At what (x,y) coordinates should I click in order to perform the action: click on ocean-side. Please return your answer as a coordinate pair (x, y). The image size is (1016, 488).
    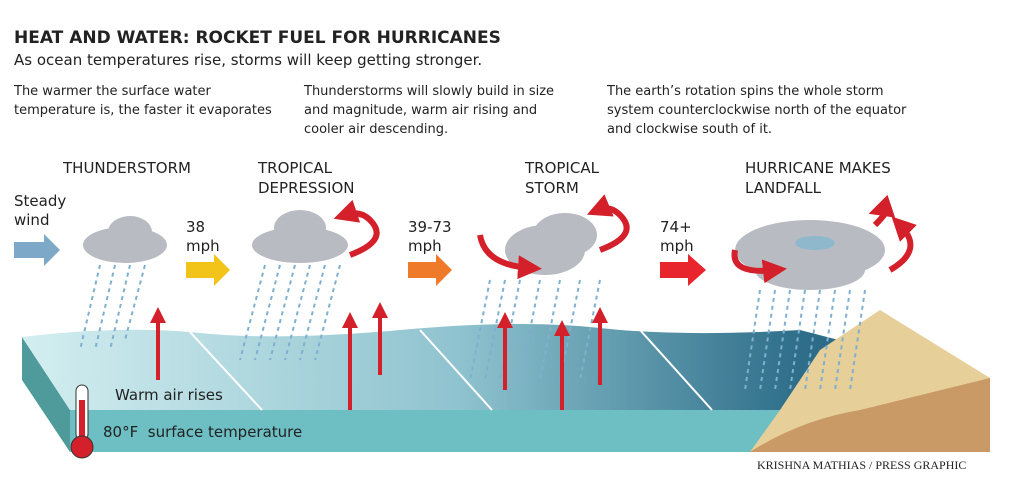
    Looking at the image, I should click on (46, 394).